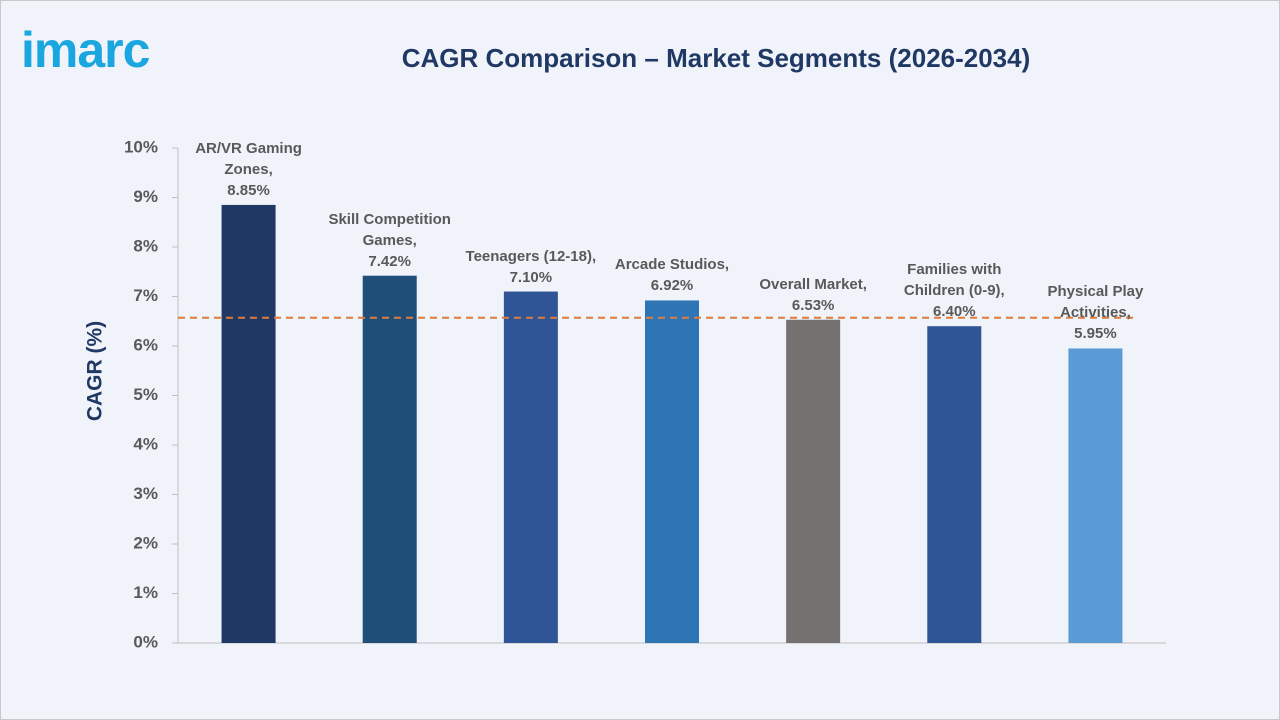 Image resolution: width=1280 pixels, height=720 pixels. Describe the element at coordinates (145, 443) in the screenshot. I see `y-tick-label: 4%` at that location.